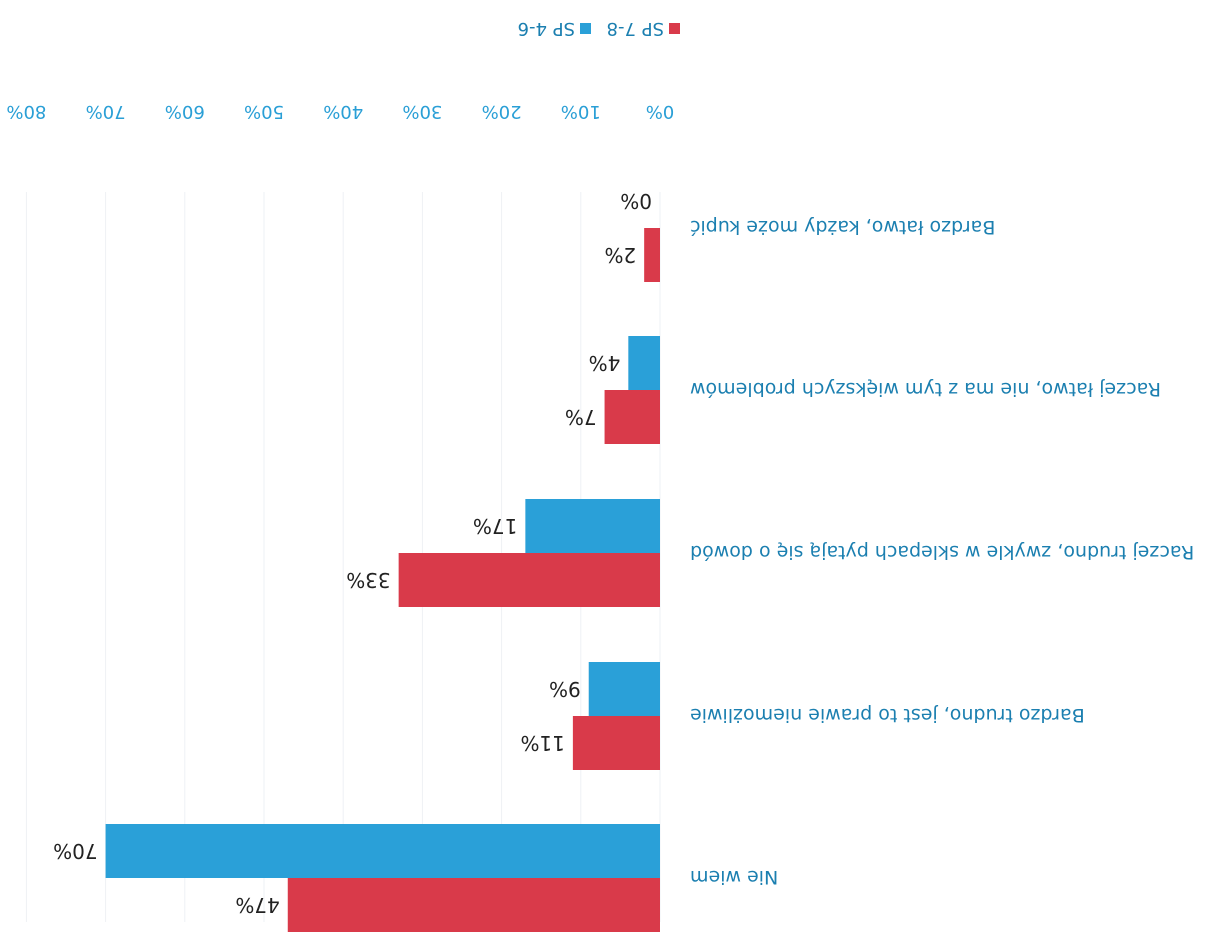 The width and height of the screenshot is (1210, 942). I want to click on data-label-sp-4-6: 70%, so click(75, 851).